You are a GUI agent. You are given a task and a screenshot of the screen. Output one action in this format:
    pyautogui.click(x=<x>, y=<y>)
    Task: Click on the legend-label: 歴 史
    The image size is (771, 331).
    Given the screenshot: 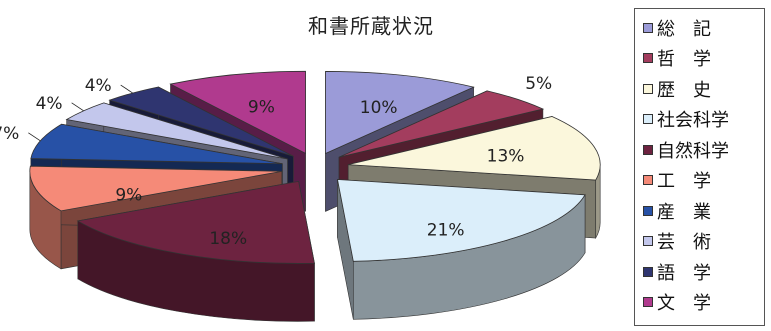 What is the action you would take?
    pyautogui.click(x=684, y=90)
    